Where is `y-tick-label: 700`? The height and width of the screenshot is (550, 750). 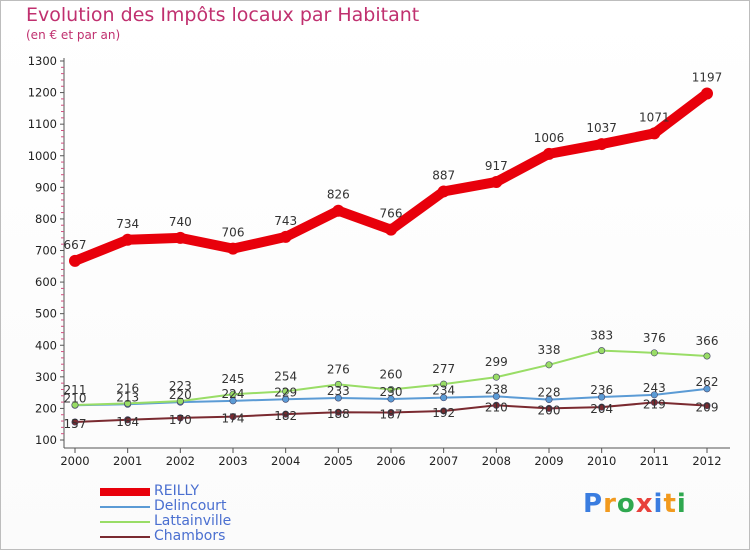
y-tick-label: 700 is located at coordinates (46, 251).